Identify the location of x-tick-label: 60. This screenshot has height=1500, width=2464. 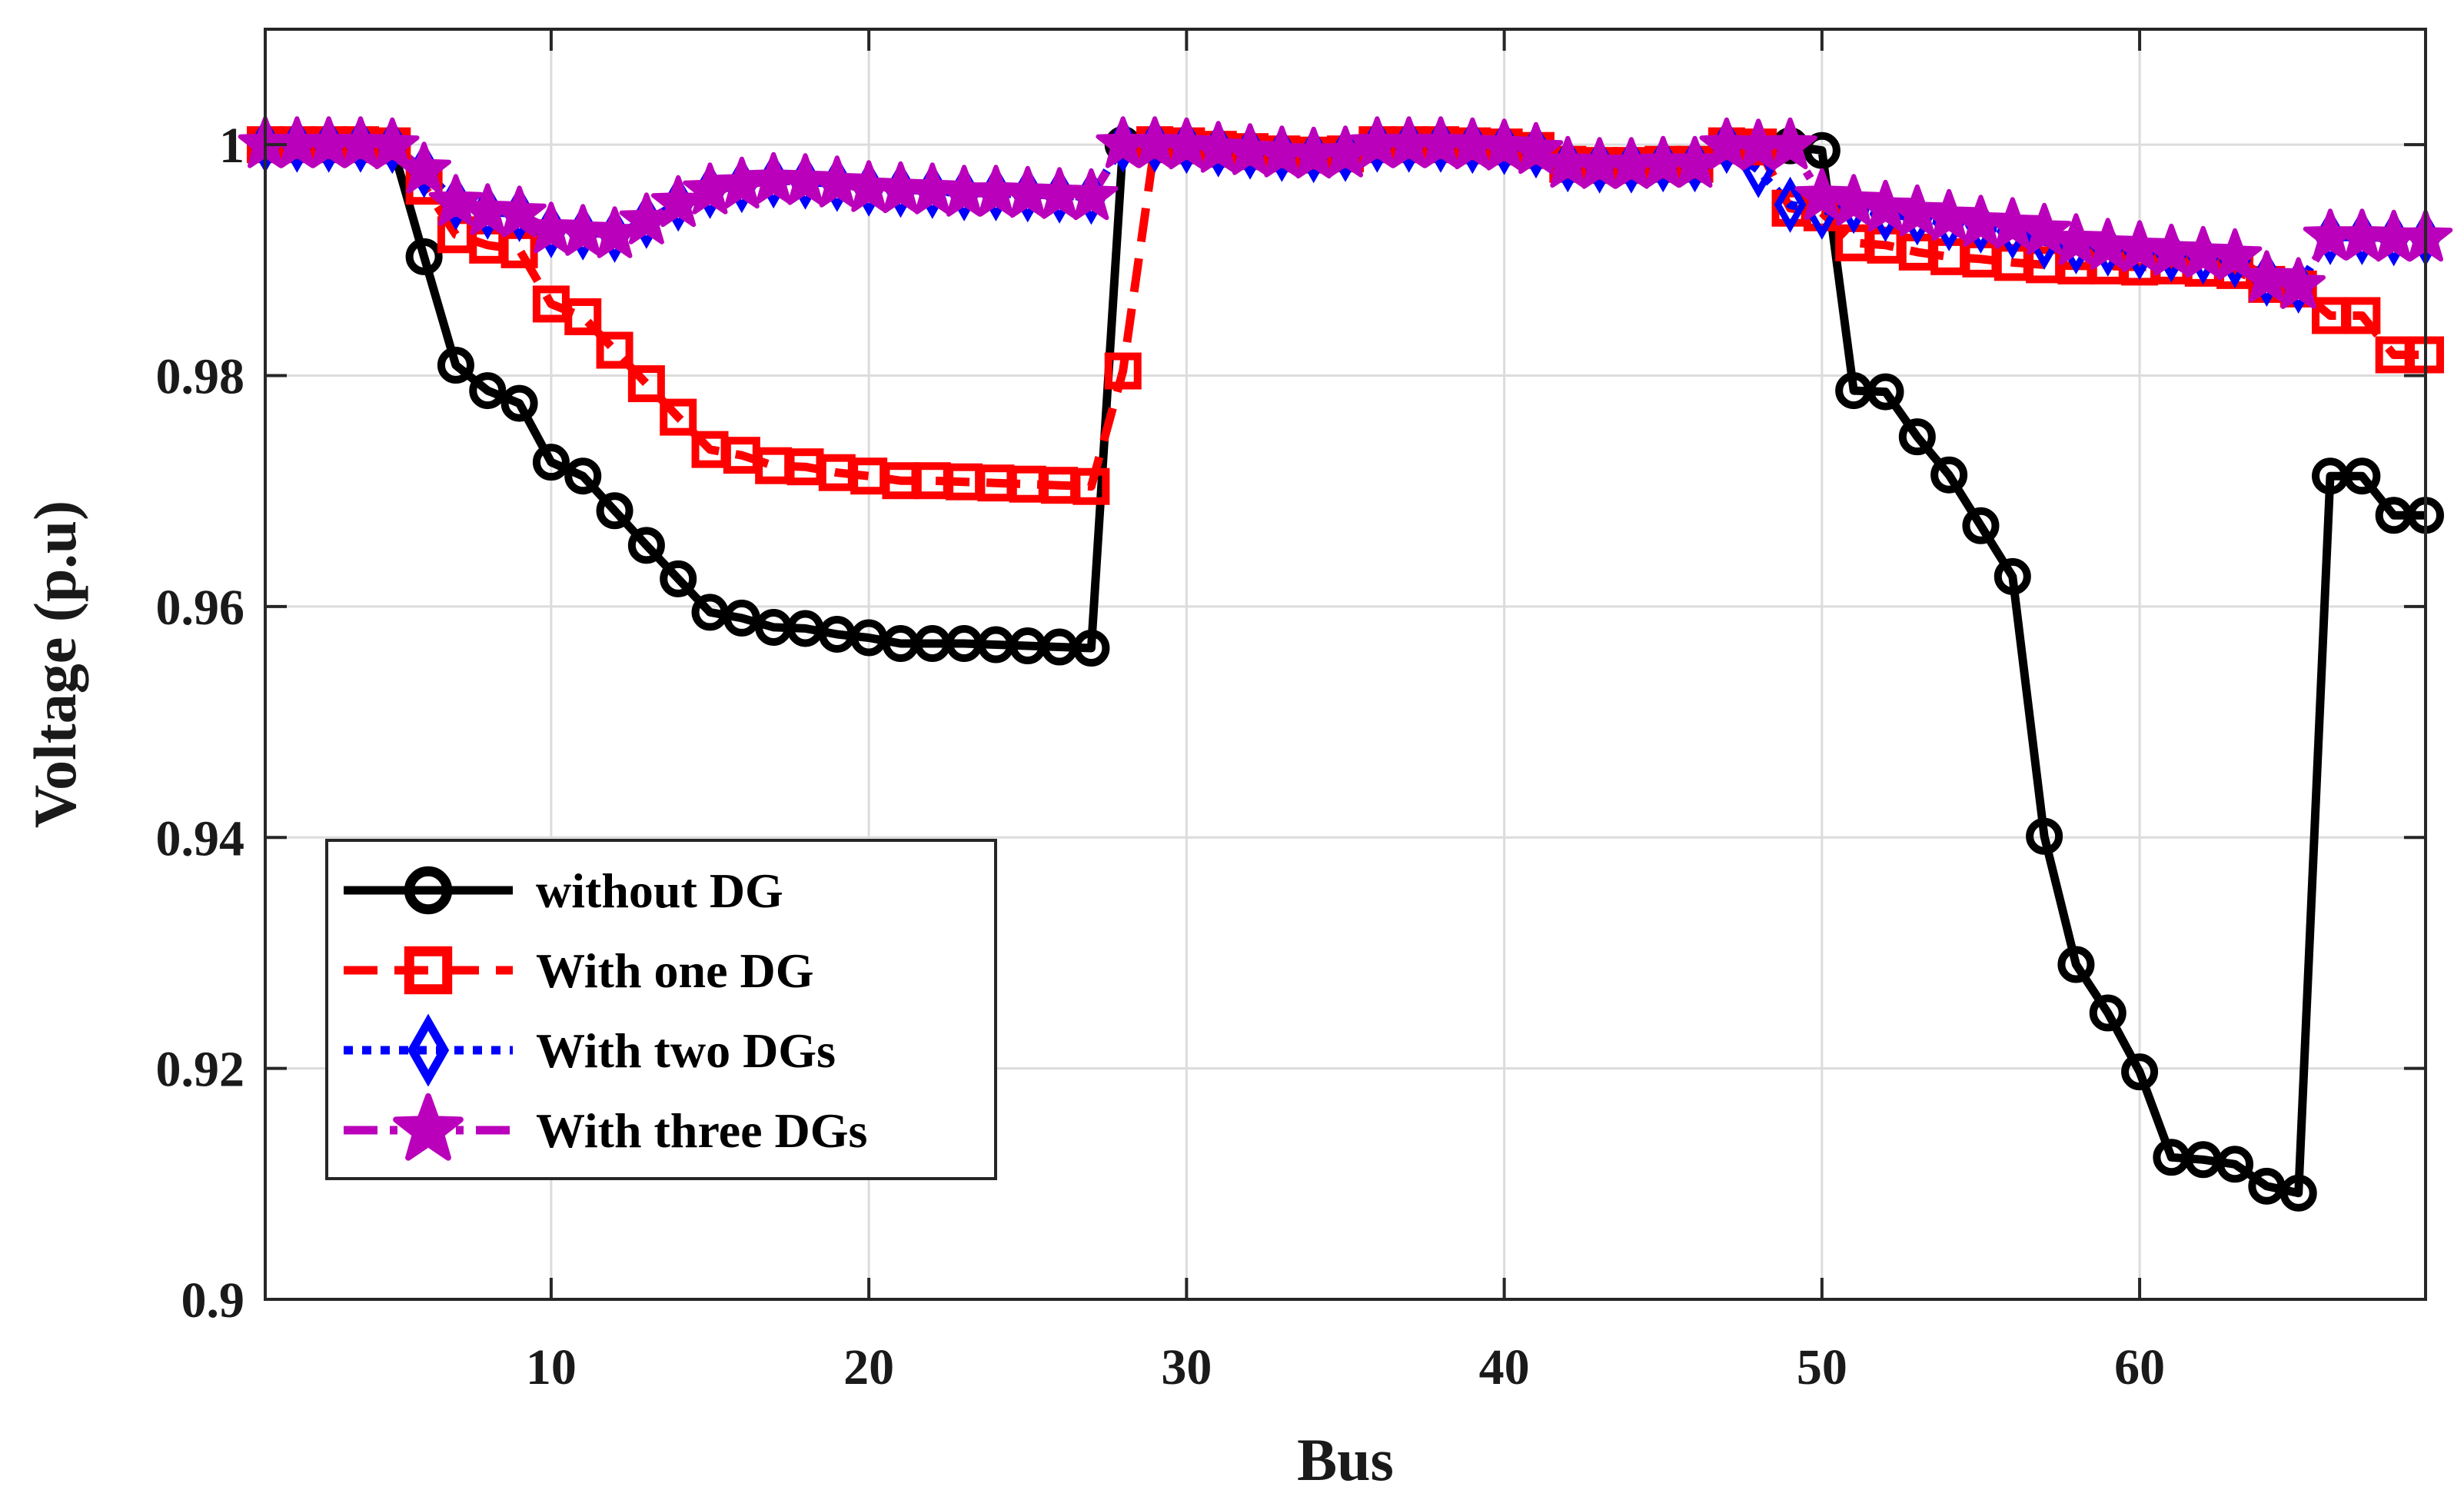
(2139, 1367).